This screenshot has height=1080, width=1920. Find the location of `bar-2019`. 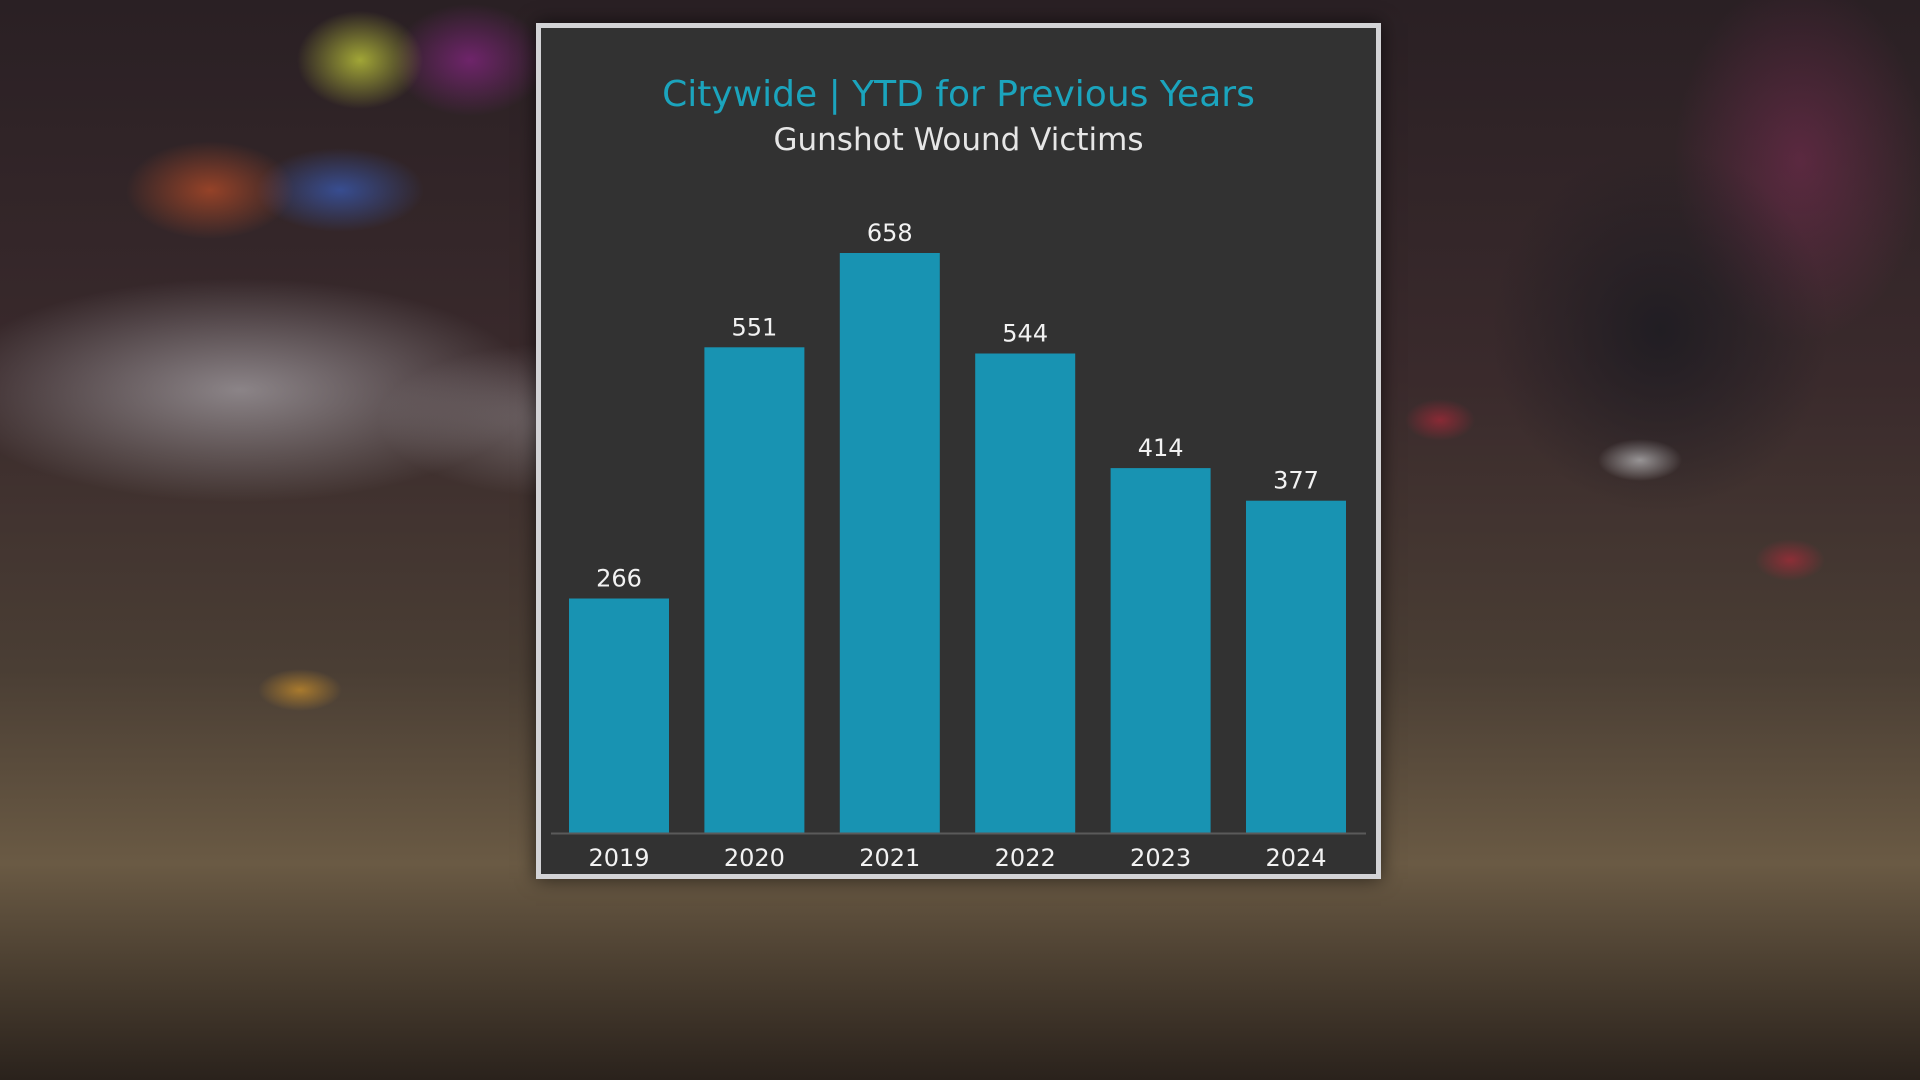

bar-2019 is located at coordinates (619, 715).